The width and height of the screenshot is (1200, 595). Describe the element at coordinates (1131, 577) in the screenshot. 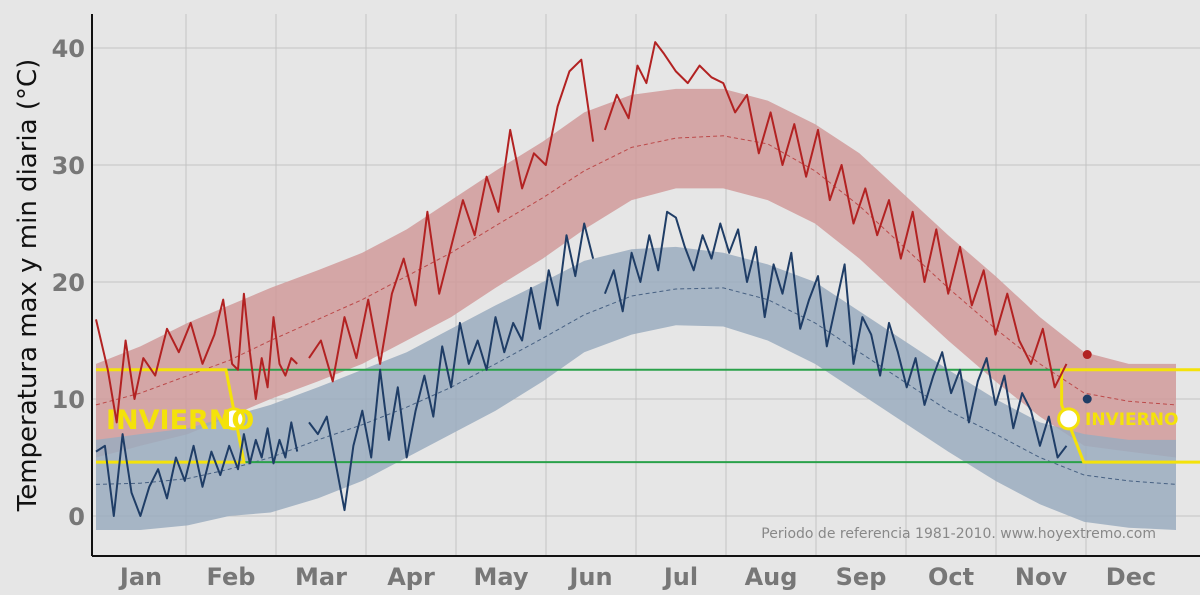

I see `month-label: Dec` at that location.